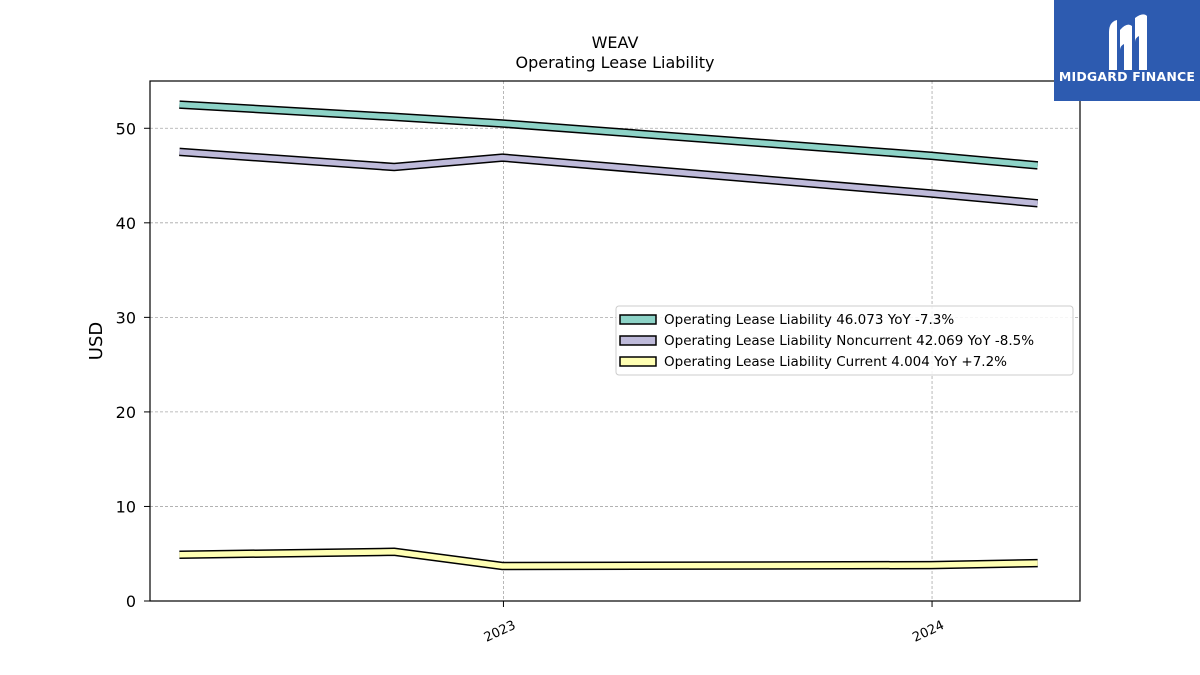 The image size is (1200, 675). What do you see at coordinates (608, 178) in the screenshot?
I see `series-1-line` at bounding box center [608, 178].